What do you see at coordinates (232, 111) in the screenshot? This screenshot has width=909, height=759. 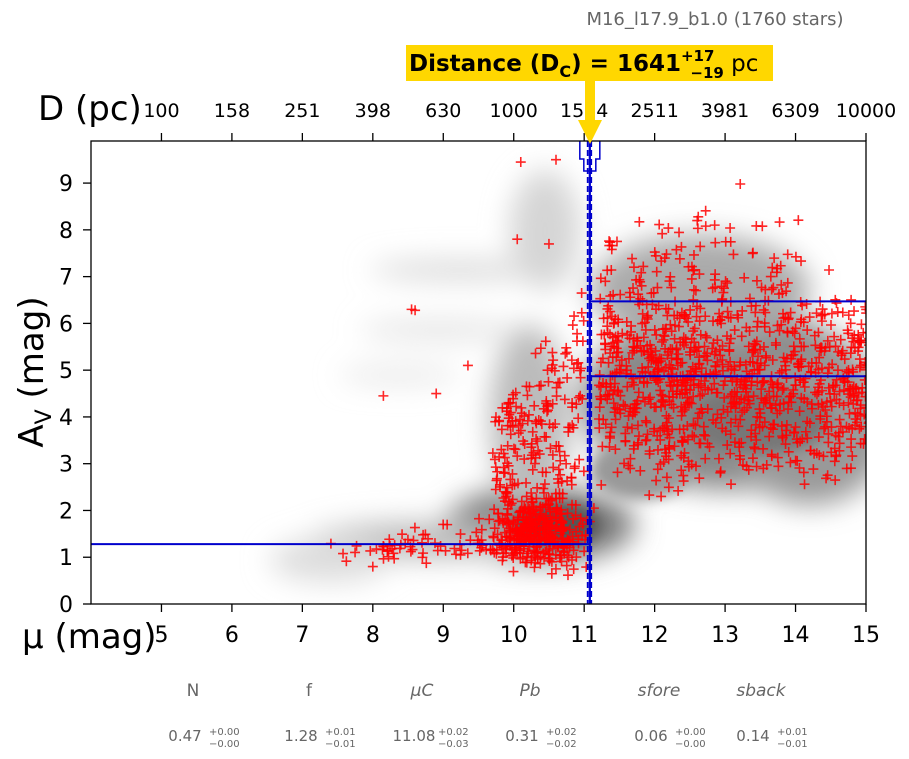 I see `top-tick-label: 158` at bounding box center [232, 111].